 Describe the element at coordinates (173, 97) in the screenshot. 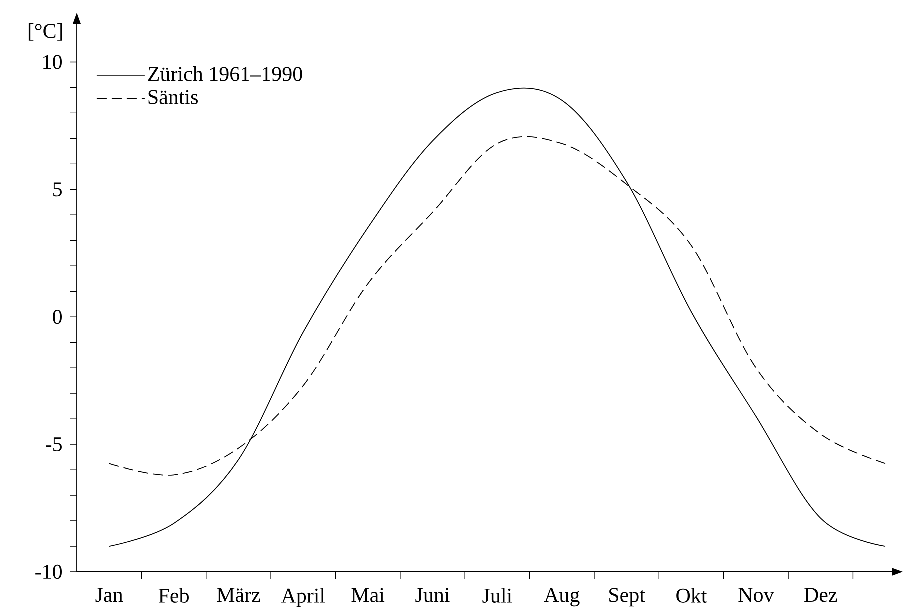

I see `legend-label: Säntis` at that location.